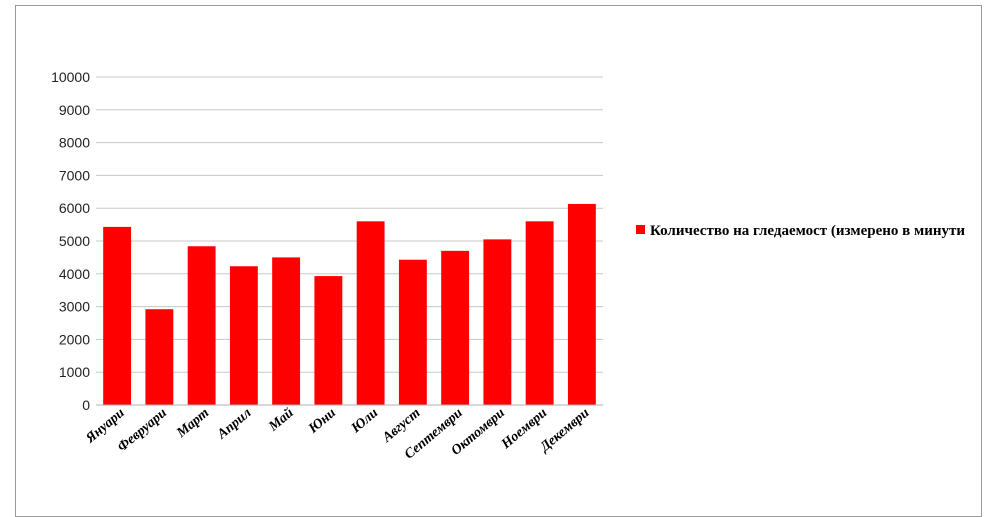 This screenshot has height=517, width=989. I want to click on y-tick-label: 4000, so click(74, 274).